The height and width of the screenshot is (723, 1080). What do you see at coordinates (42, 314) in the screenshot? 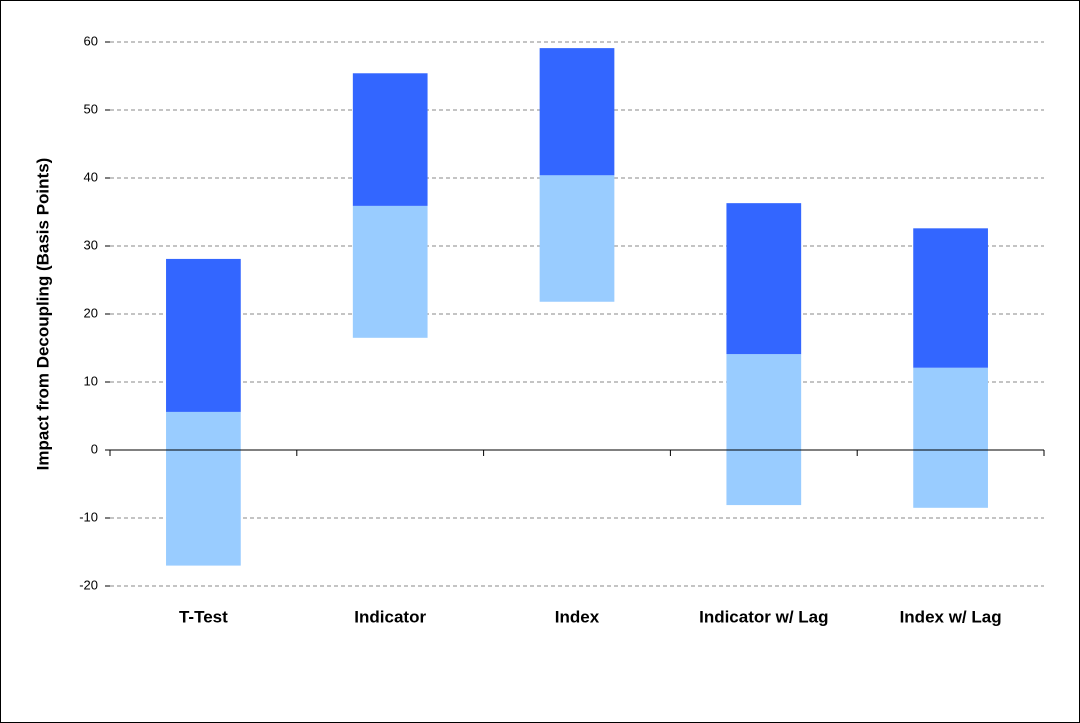
I see `y-axis-label: Impact from Decoupling (Basis Points)` at bounding box center [42, 314].